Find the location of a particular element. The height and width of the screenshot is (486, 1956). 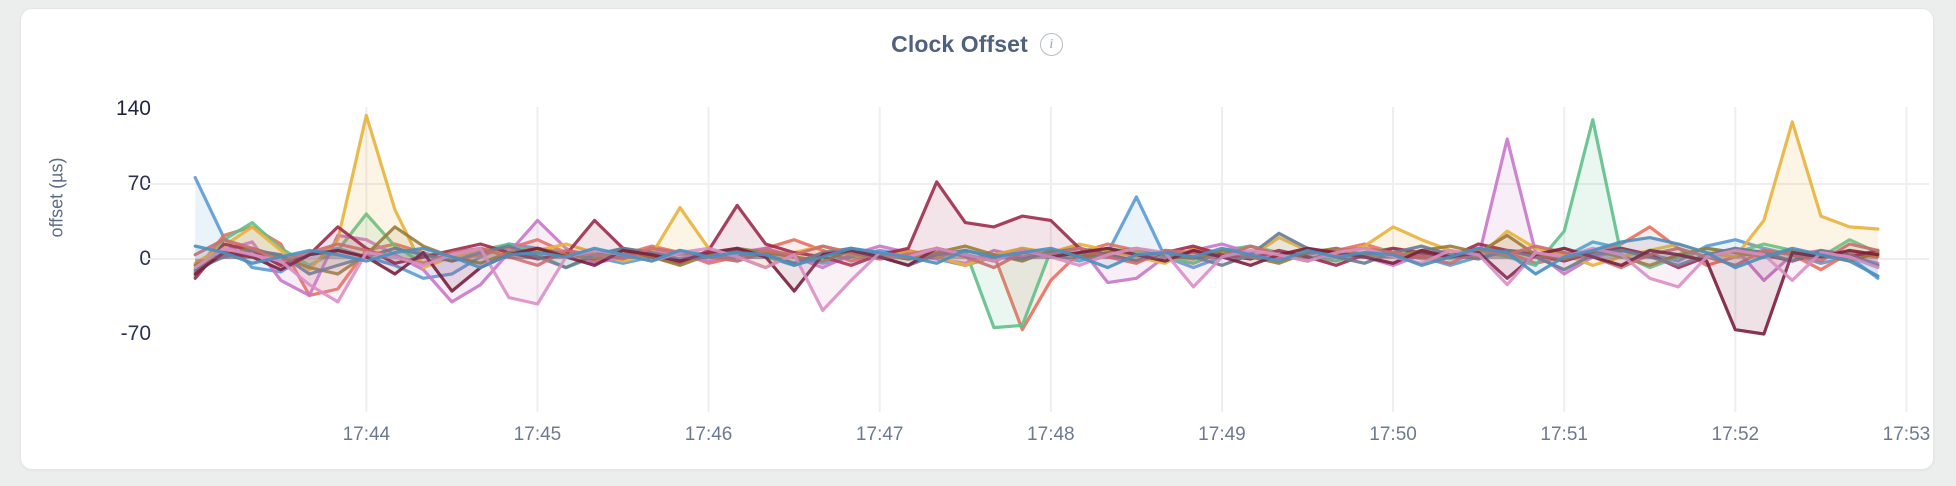

x-tick-label: 17:44 is located at coordinates (366, 434).